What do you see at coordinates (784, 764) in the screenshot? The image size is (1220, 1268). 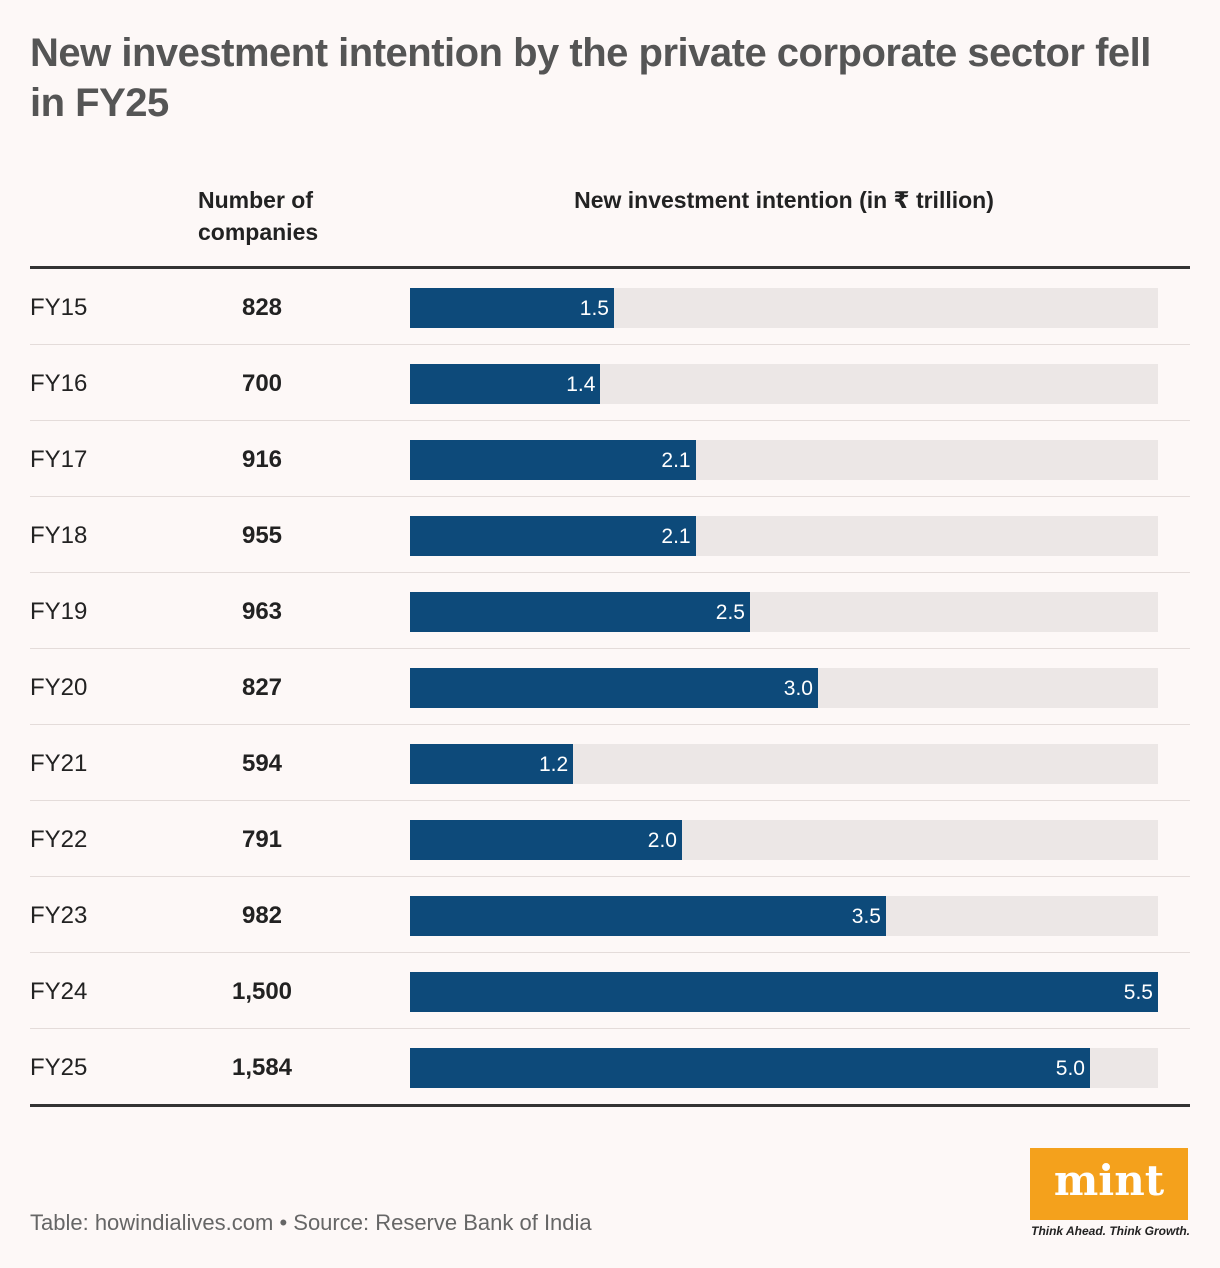 I see `bar-track: 1.2` at bounding box center [784, 764].